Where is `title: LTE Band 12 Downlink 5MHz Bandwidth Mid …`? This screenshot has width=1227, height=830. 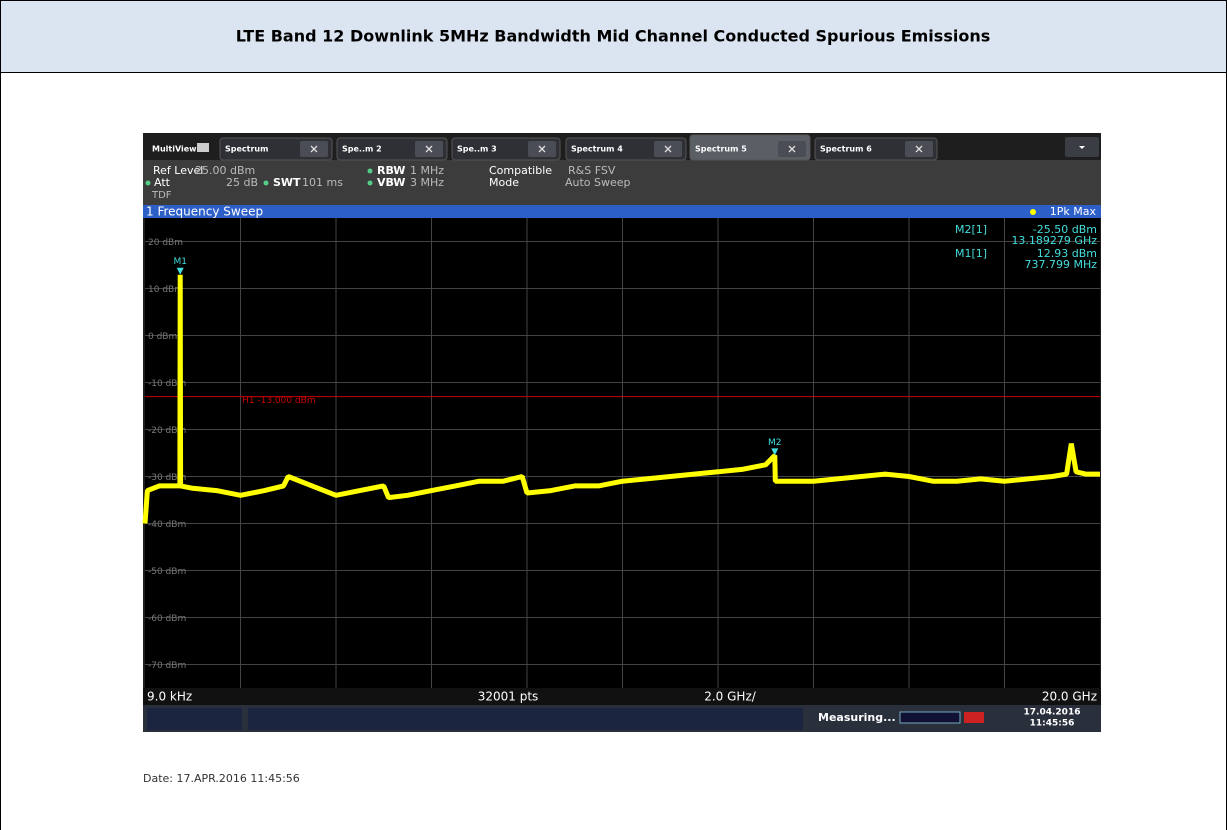 title: LTE Band 12 Downlink 5MHz Bandwidth Mid … is located at coordinates (613, 36).